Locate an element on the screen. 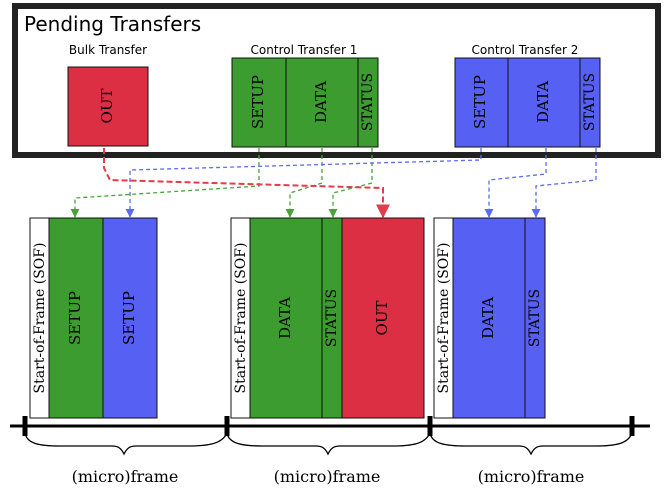 This screenshot has width=666, height=489. frame1-setup-label-2: SETUP is located at coordinates (129, 318).